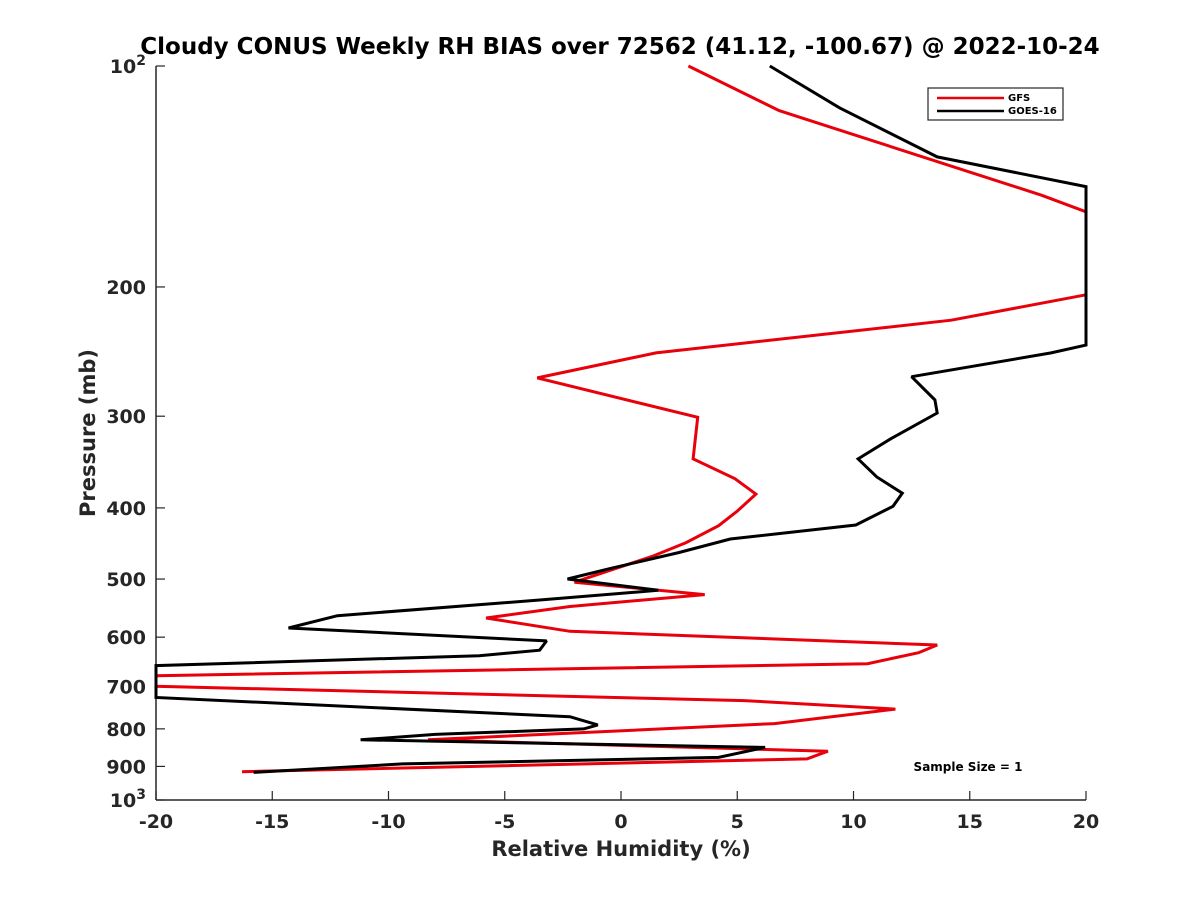 Image resolution: width=1200 pixels, height=900 pixels. I want to click on y-tick-label: 800, so click(126, 730).